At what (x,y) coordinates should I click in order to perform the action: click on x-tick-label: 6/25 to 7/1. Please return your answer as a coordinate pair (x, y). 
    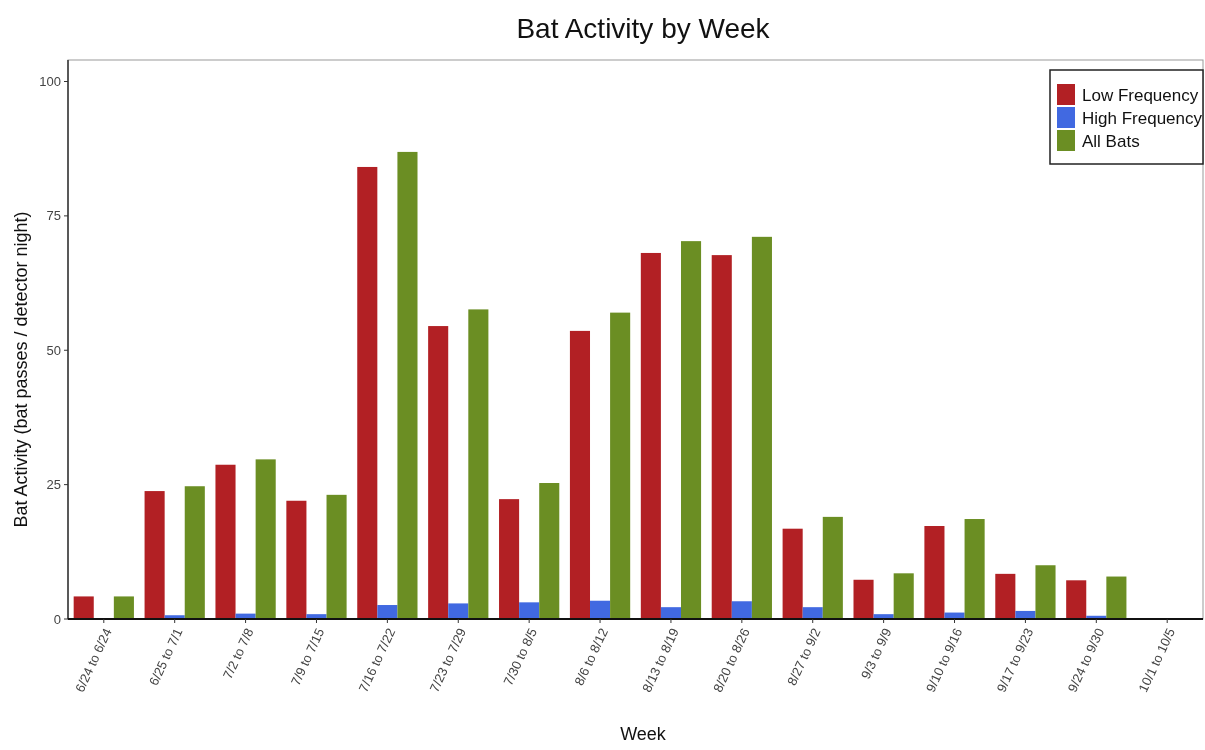
    Looking at the image, I should click on (165, 656).